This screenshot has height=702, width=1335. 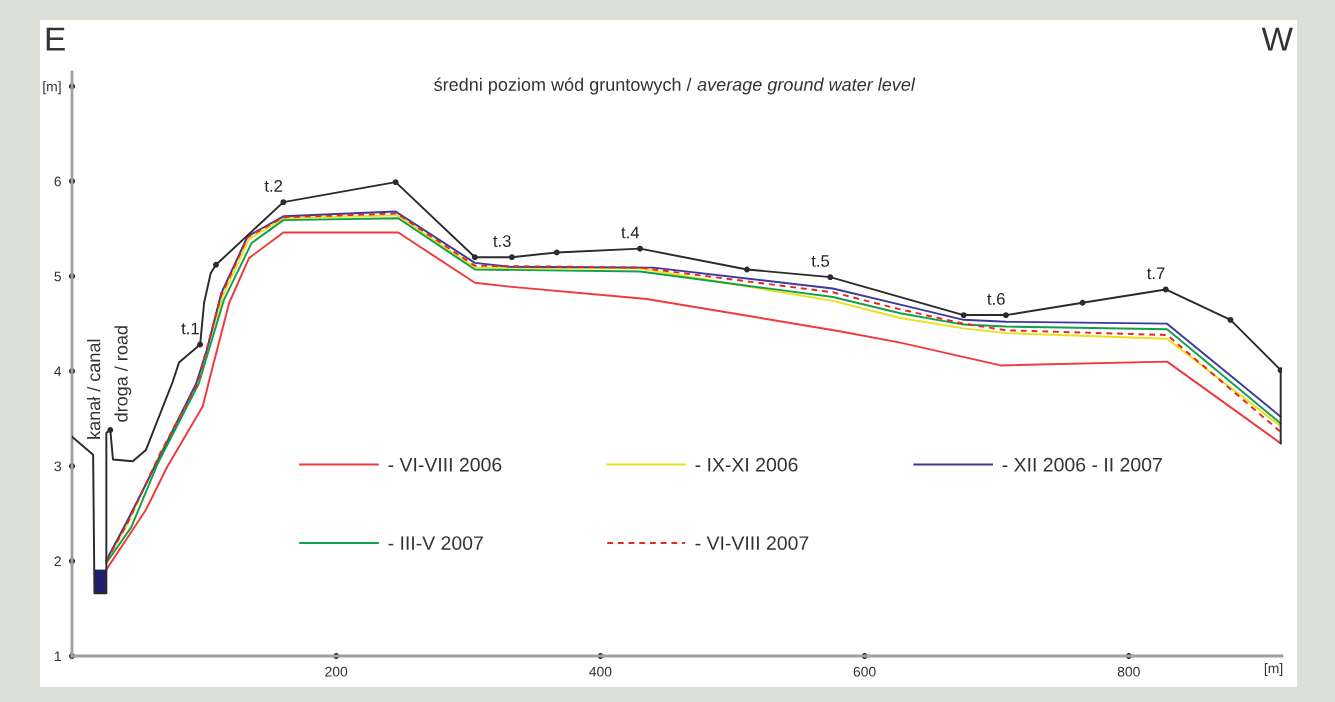 What do you see at coordinates (996, 299) in the screenshot?
I see `annotation: t.6` at bounding box center [996, 299].